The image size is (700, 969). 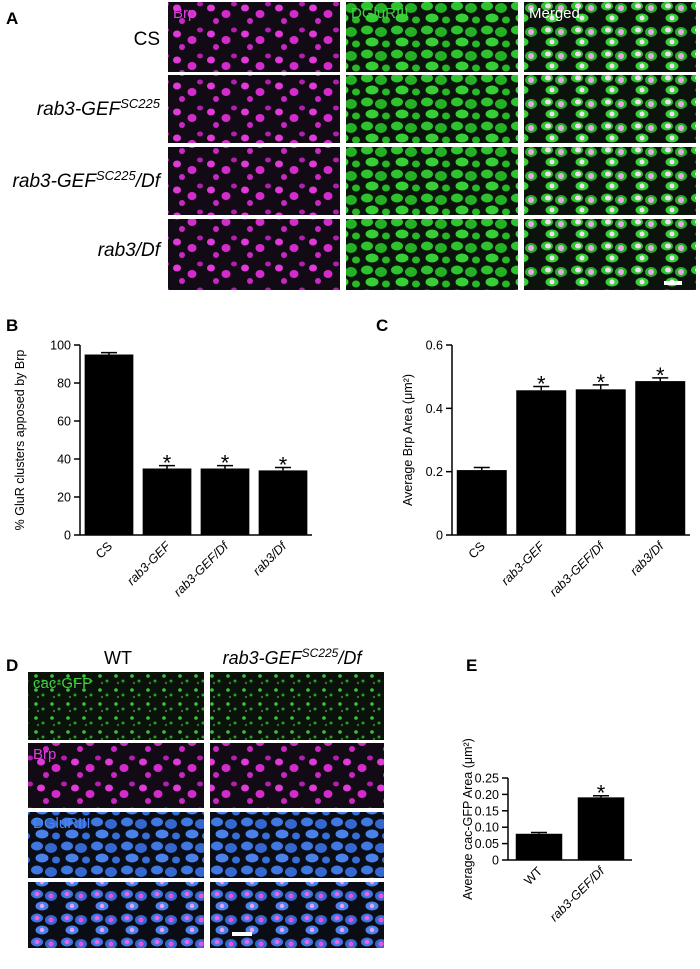 I want to click on channel-label: cac-GFP, so click(x=62, y=683).